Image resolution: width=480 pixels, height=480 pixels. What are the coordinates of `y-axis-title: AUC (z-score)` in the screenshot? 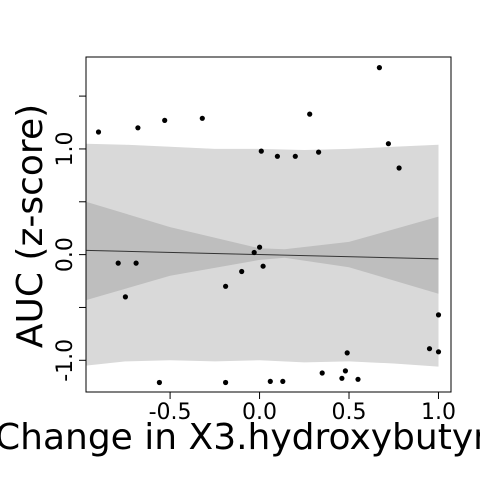 It's located at (30, 226).